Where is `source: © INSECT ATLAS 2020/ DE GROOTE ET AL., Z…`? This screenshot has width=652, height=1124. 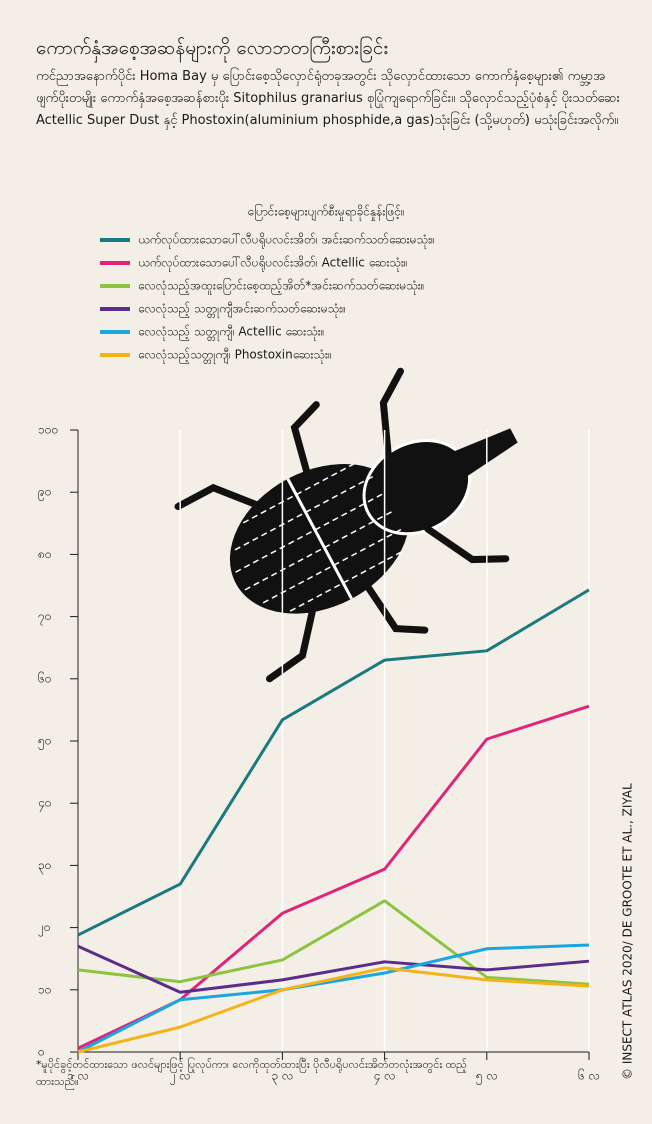
source: © INSECT ATLAS 2020/ DE GROOTE ET AL., Z… is located at coordinates (628, 931).